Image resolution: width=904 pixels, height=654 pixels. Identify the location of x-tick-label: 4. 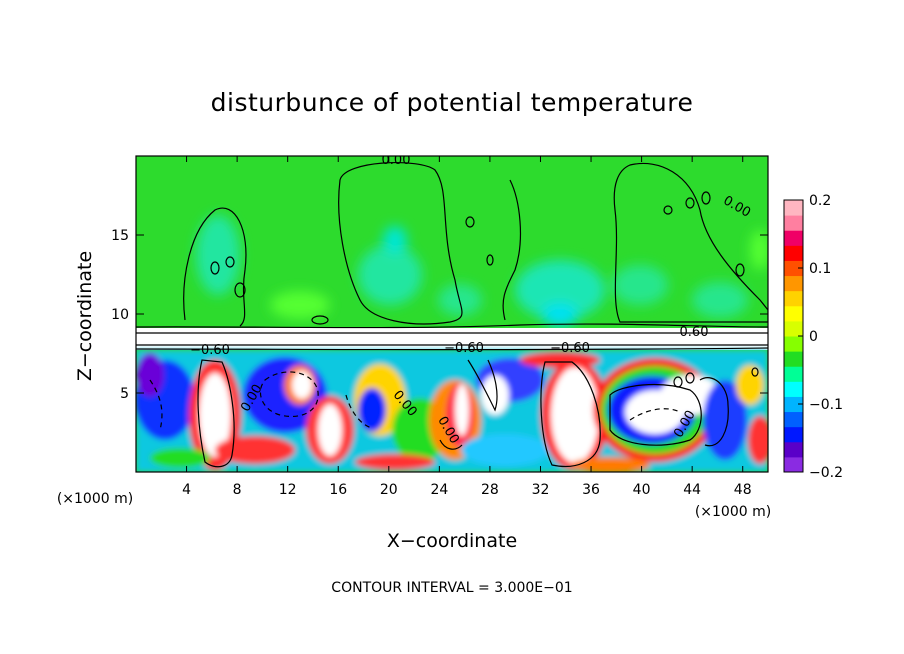
(186, 490).